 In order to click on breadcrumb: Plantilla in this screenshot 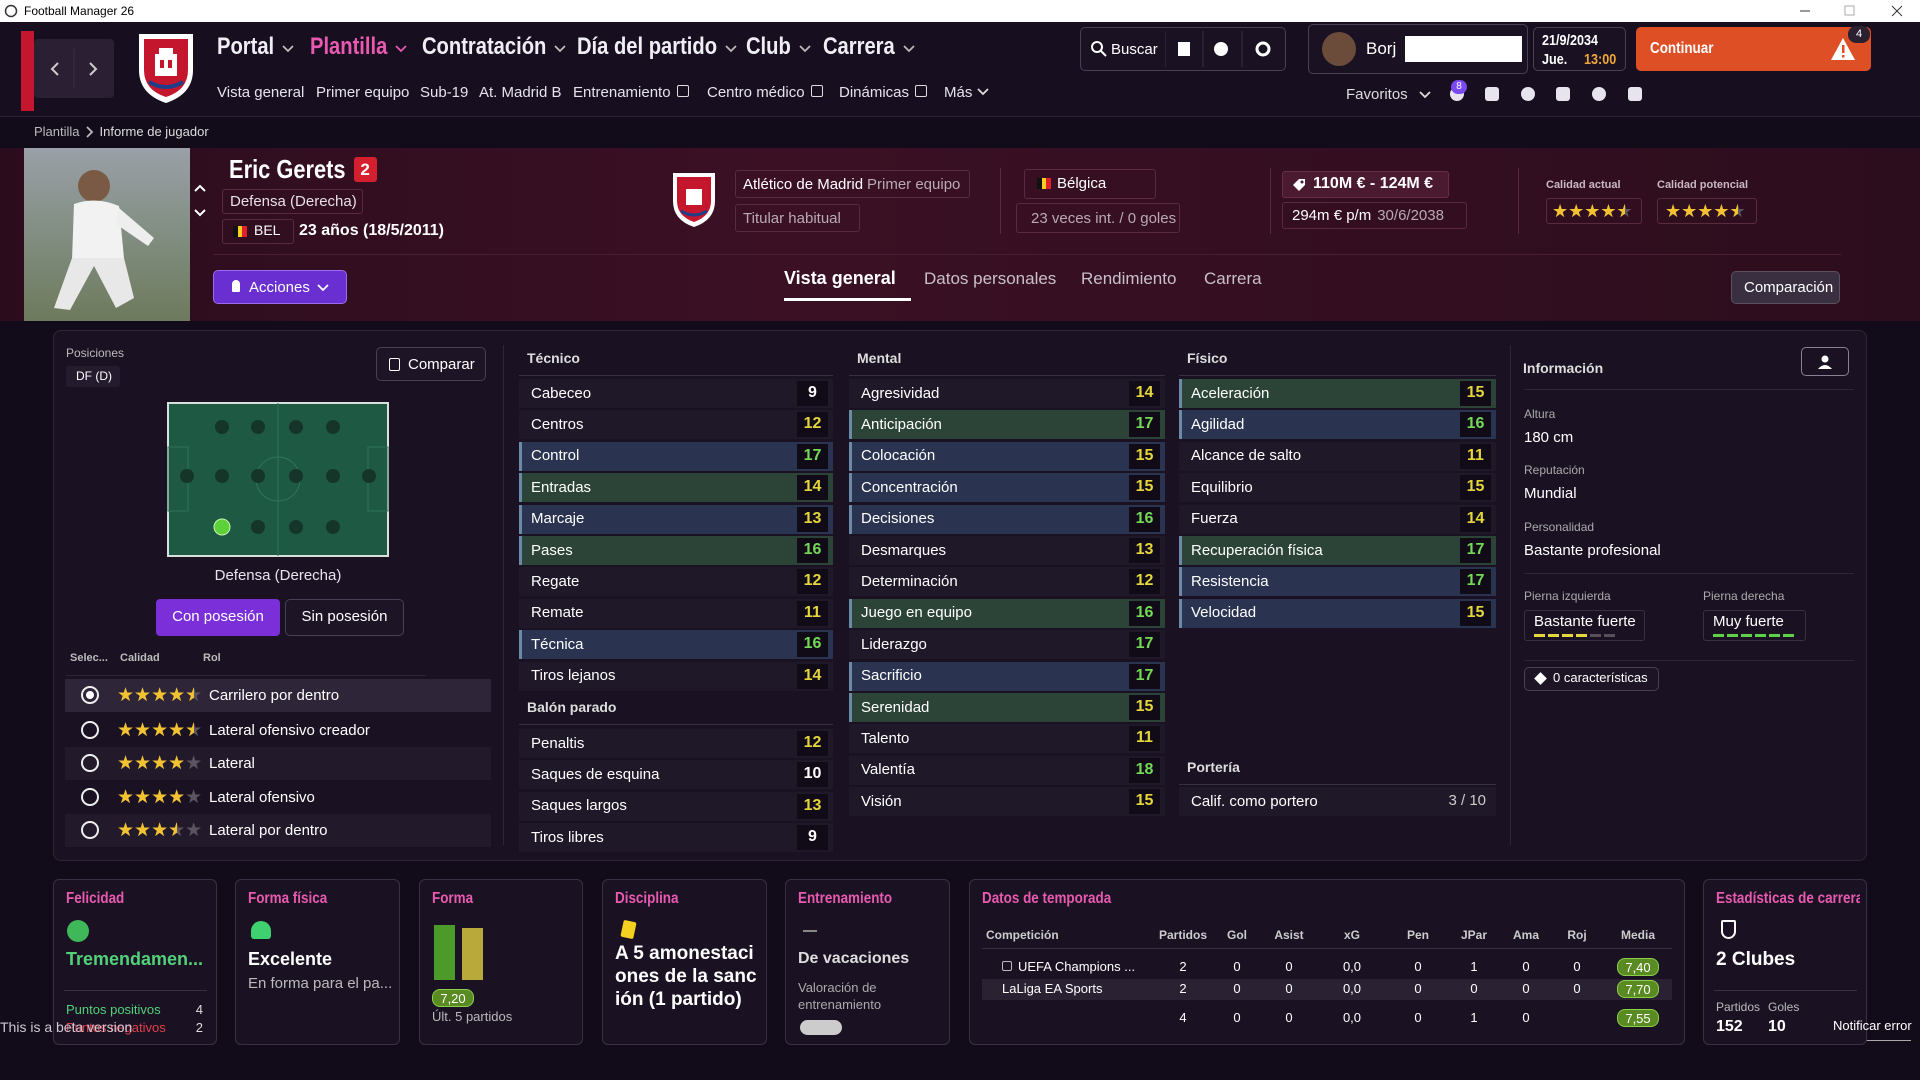, I will do `click(57, 131)`.